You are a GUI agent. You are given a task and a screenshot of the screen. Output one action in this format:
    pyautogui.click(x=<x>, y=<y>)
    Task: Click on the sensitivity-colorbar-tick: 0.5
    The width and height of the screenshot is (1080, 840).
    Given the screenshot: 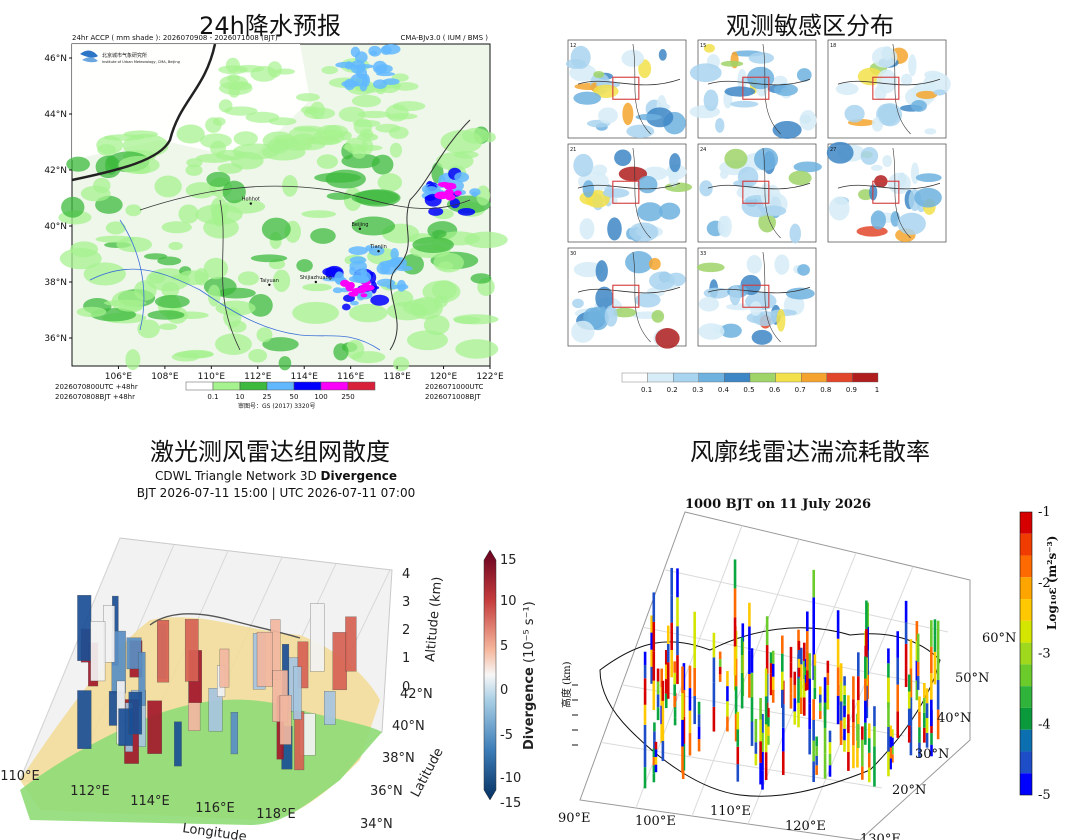 What is the action you would take?
    pyautogui.click(x=748, y=390)
    